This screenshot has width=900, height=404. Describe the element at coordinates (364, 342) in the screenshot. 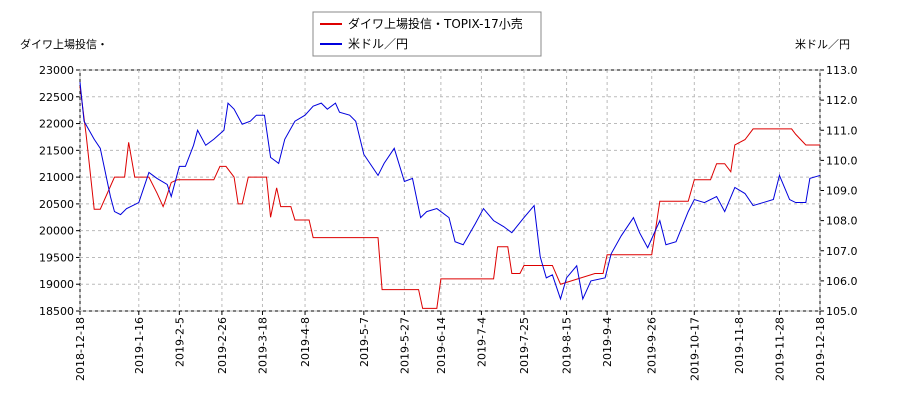

I see `x-tick-label: 2019-5-7` at that location.